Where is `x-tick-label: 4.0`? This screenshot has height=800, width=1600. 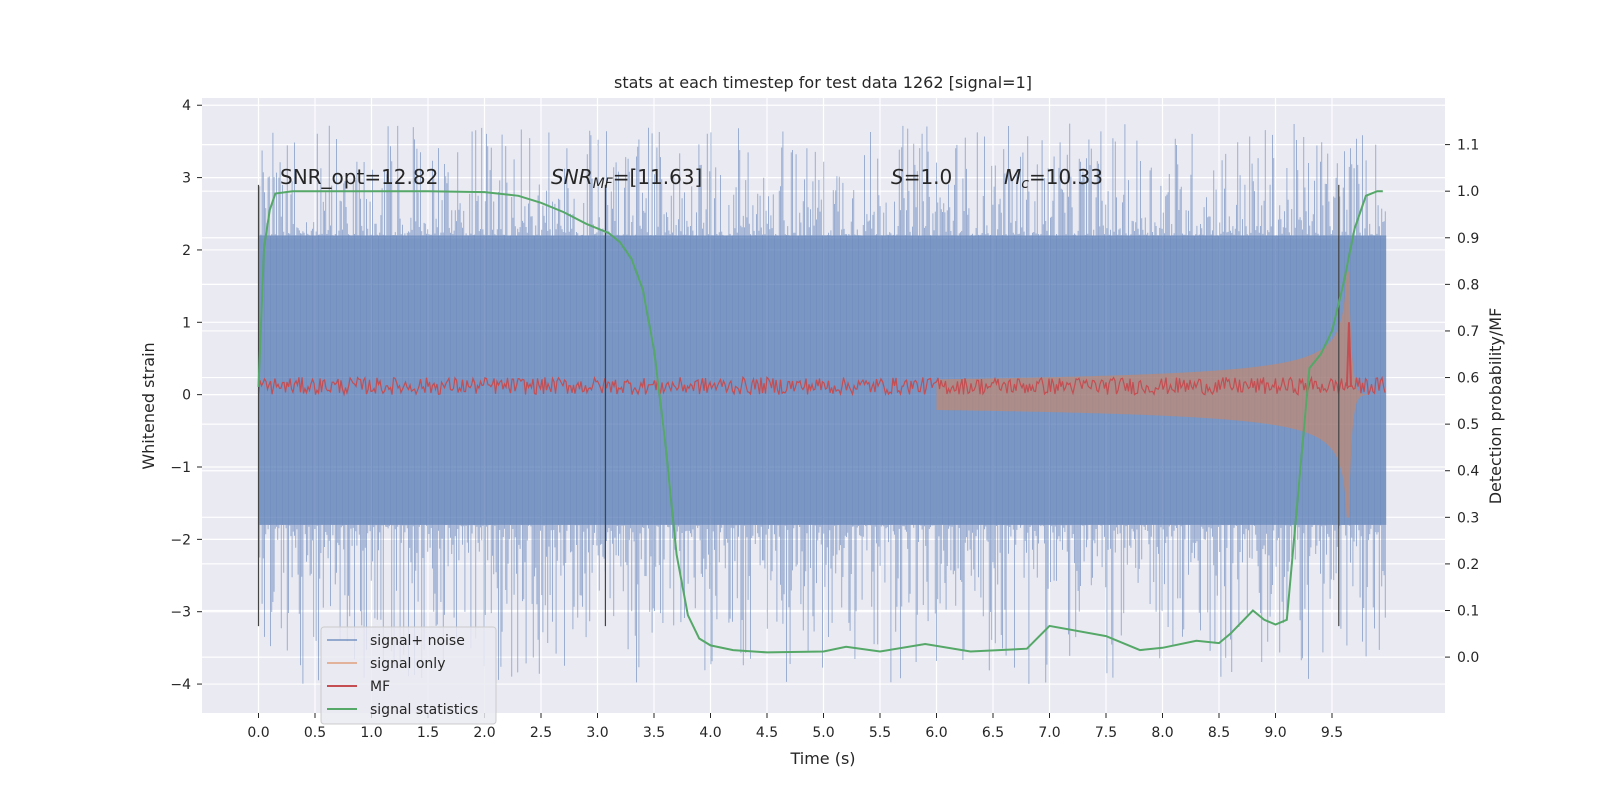
x-tick-label: 4.0 is located at coordinates (710, 733).